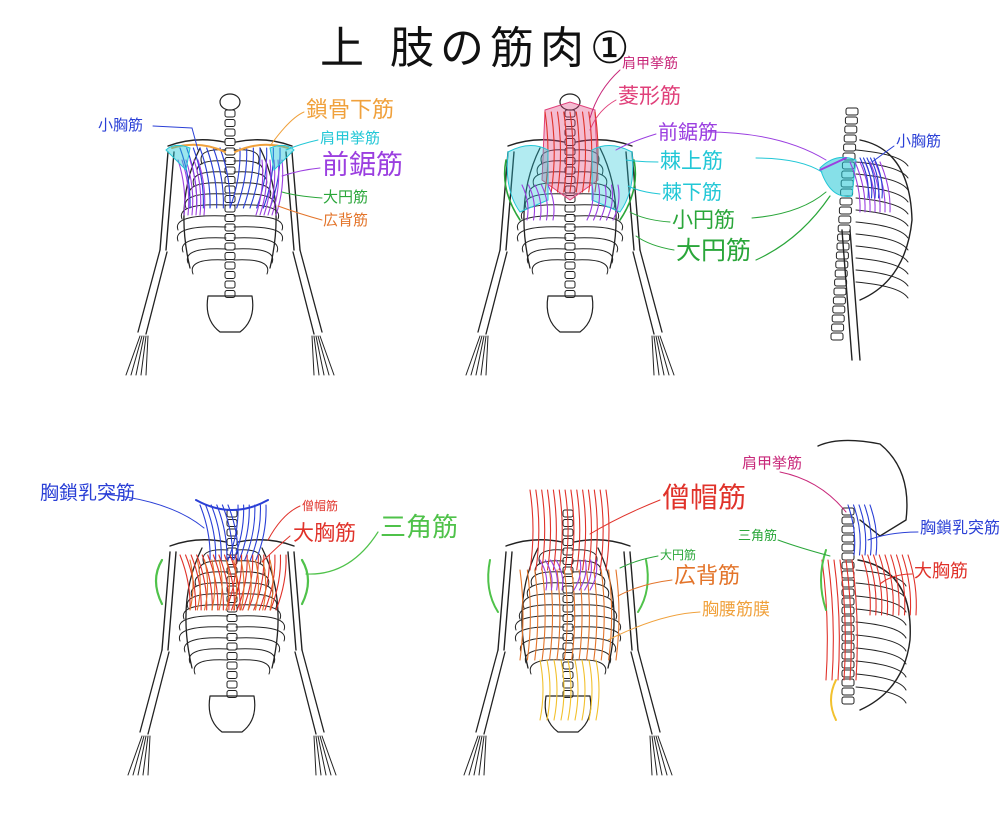  I want to click on label-levator-scapulae: 肩甲挙筋, so click(772, 463).